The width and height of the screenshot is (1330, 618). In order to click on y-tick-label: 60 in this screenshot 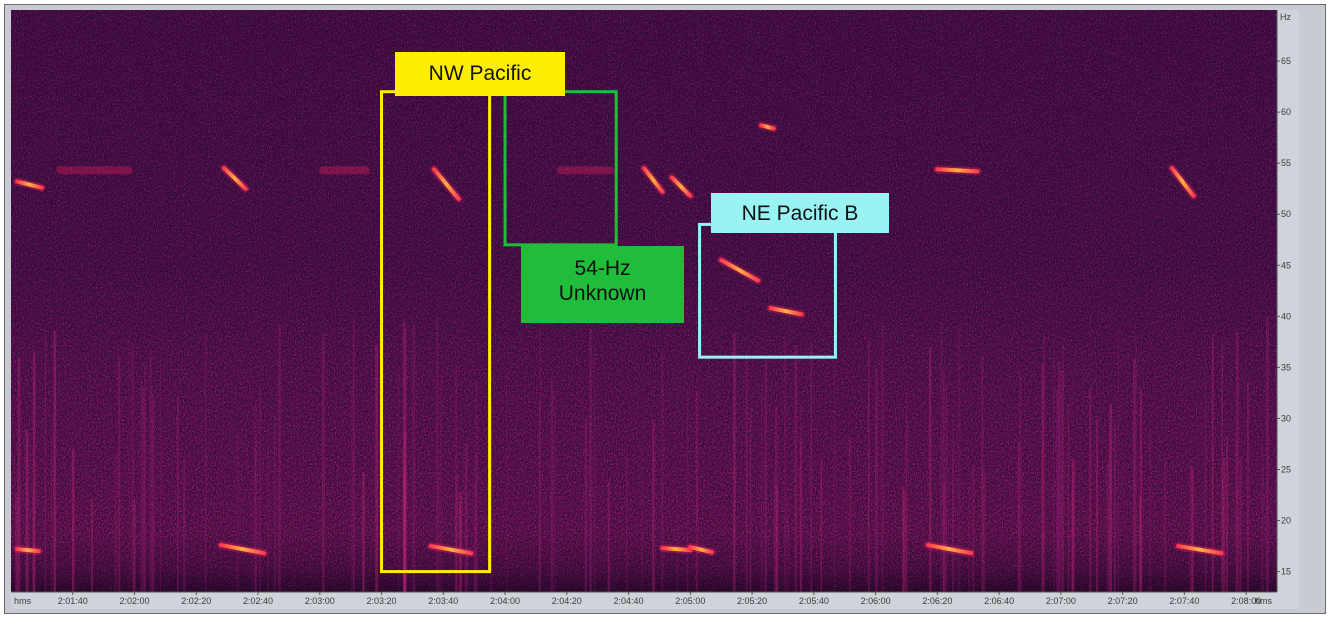, I will do `click(1286, 112)`.